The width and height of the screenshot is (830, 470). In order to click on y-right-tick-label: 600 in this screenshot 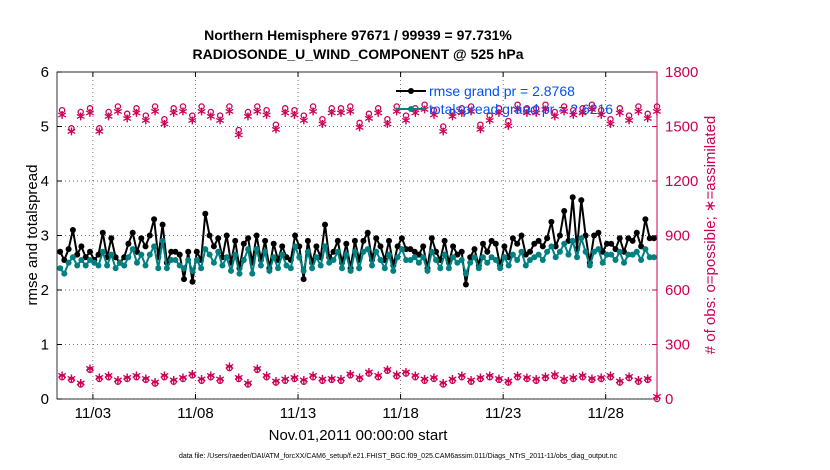, I will do `click(677, 290)`.